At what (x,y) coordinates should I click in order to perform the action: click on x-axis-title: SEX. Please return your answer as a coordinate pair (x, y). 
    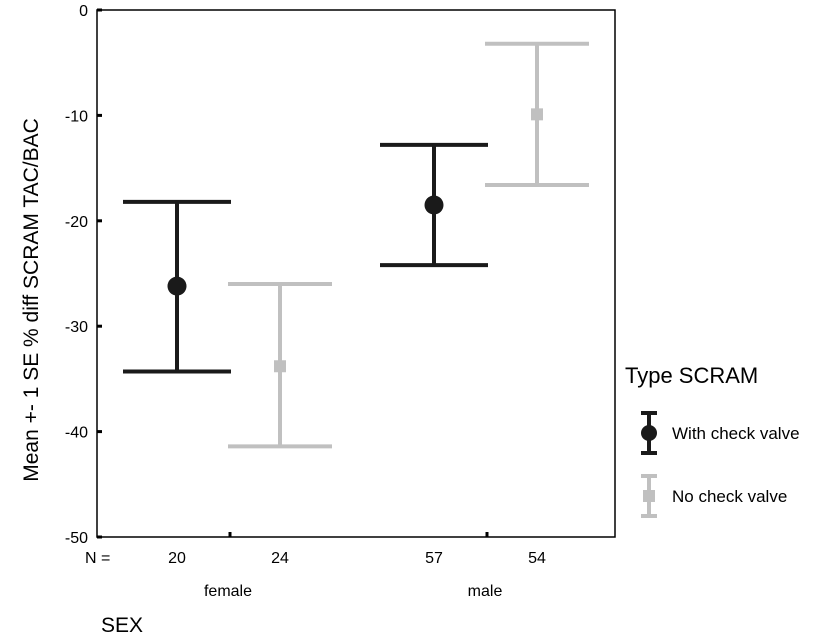
    Looking at the image, I should click on (122, 625).